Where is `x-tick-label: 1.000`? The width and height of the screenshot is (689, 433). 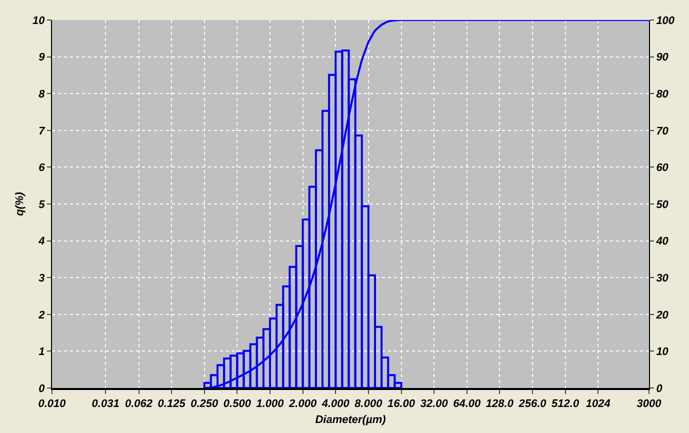 x-tick-label: 1.000 is located at coordinates (270, 404).